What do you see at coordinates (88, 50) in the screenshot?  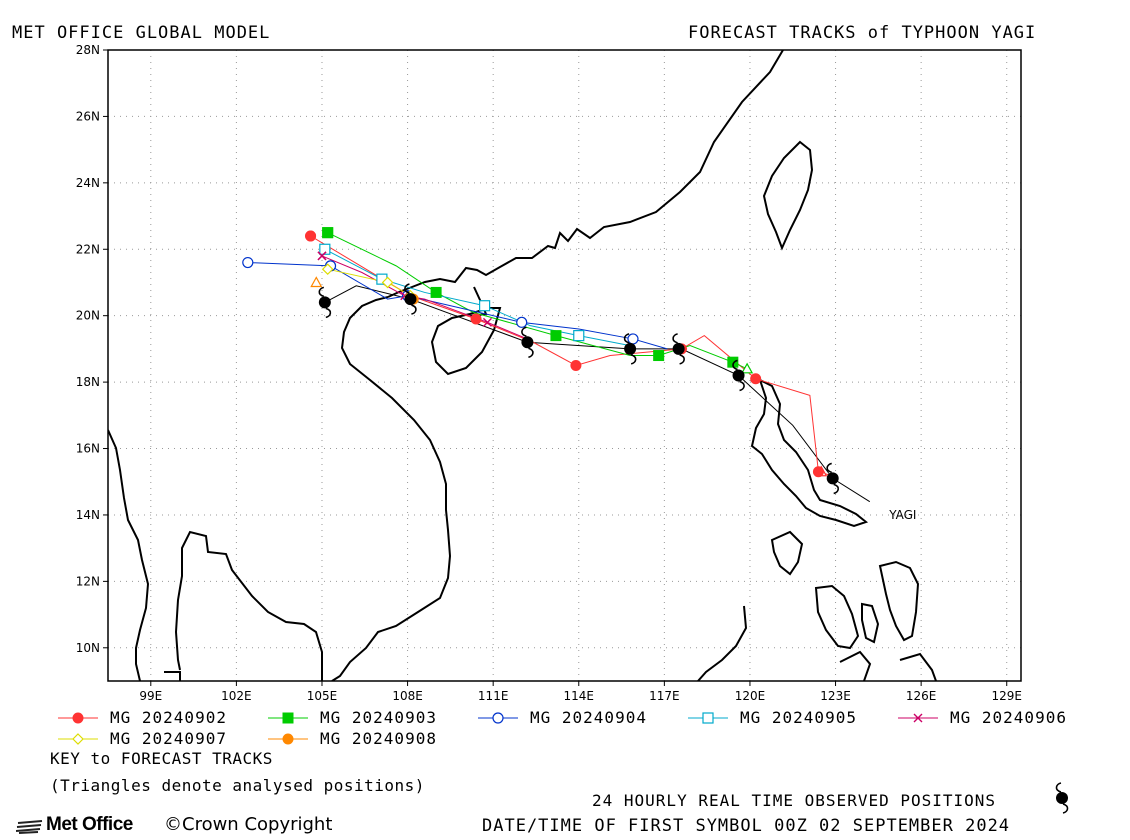 I see `y-tick-label: 28N` at bounding box center [88, 50].